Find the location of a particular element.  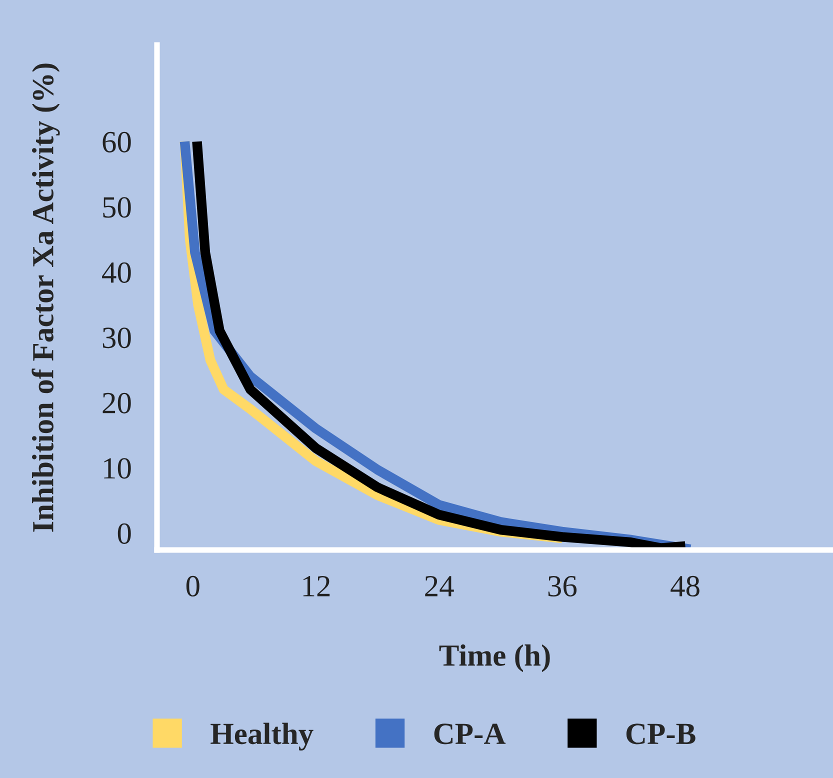

y-tick-label: 40 is located at coordinates (116, 272).